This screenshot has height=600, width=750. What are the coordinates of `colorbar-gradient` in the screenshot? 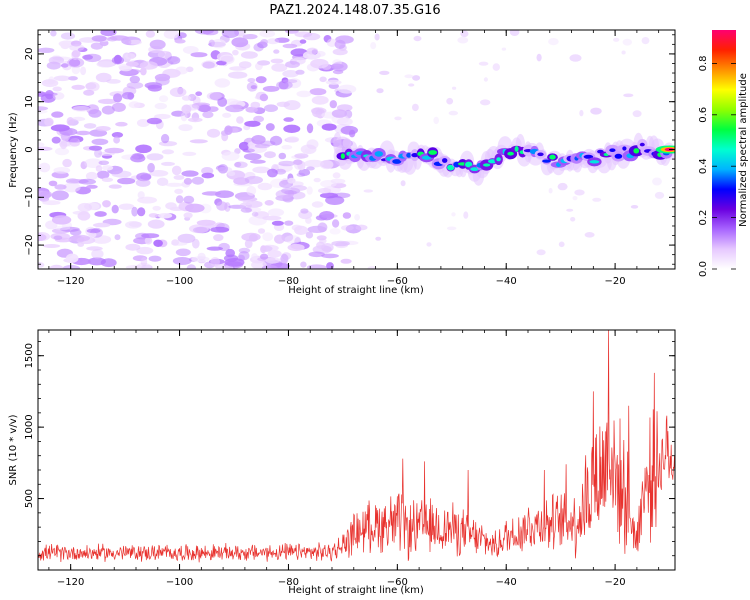 It's located at (724, 149).